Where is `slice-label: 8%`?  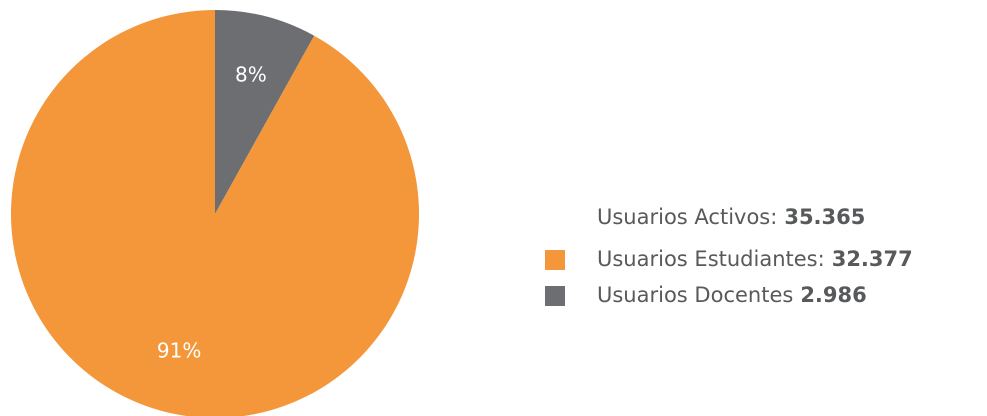
slice-label: 8% is located at coordinates (251, 74).